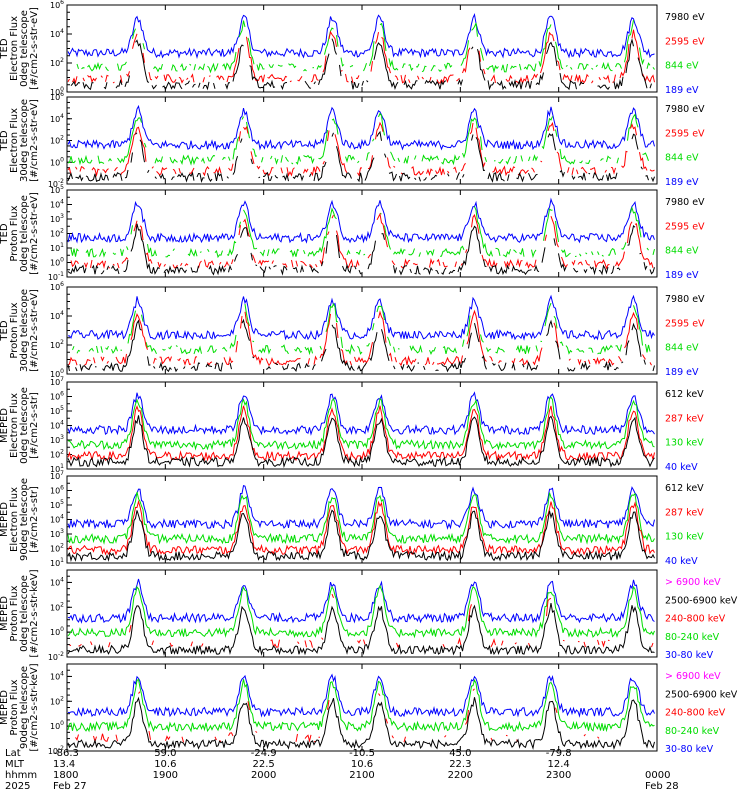 This screenshot has height=800, width=750. I want to click on legend-entry: 612 keV, so click(684, 394).